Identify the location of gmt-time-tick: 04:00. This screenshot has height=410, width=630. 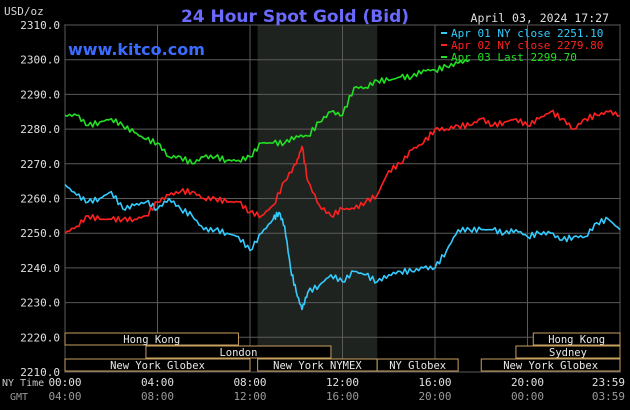
(64, 396).